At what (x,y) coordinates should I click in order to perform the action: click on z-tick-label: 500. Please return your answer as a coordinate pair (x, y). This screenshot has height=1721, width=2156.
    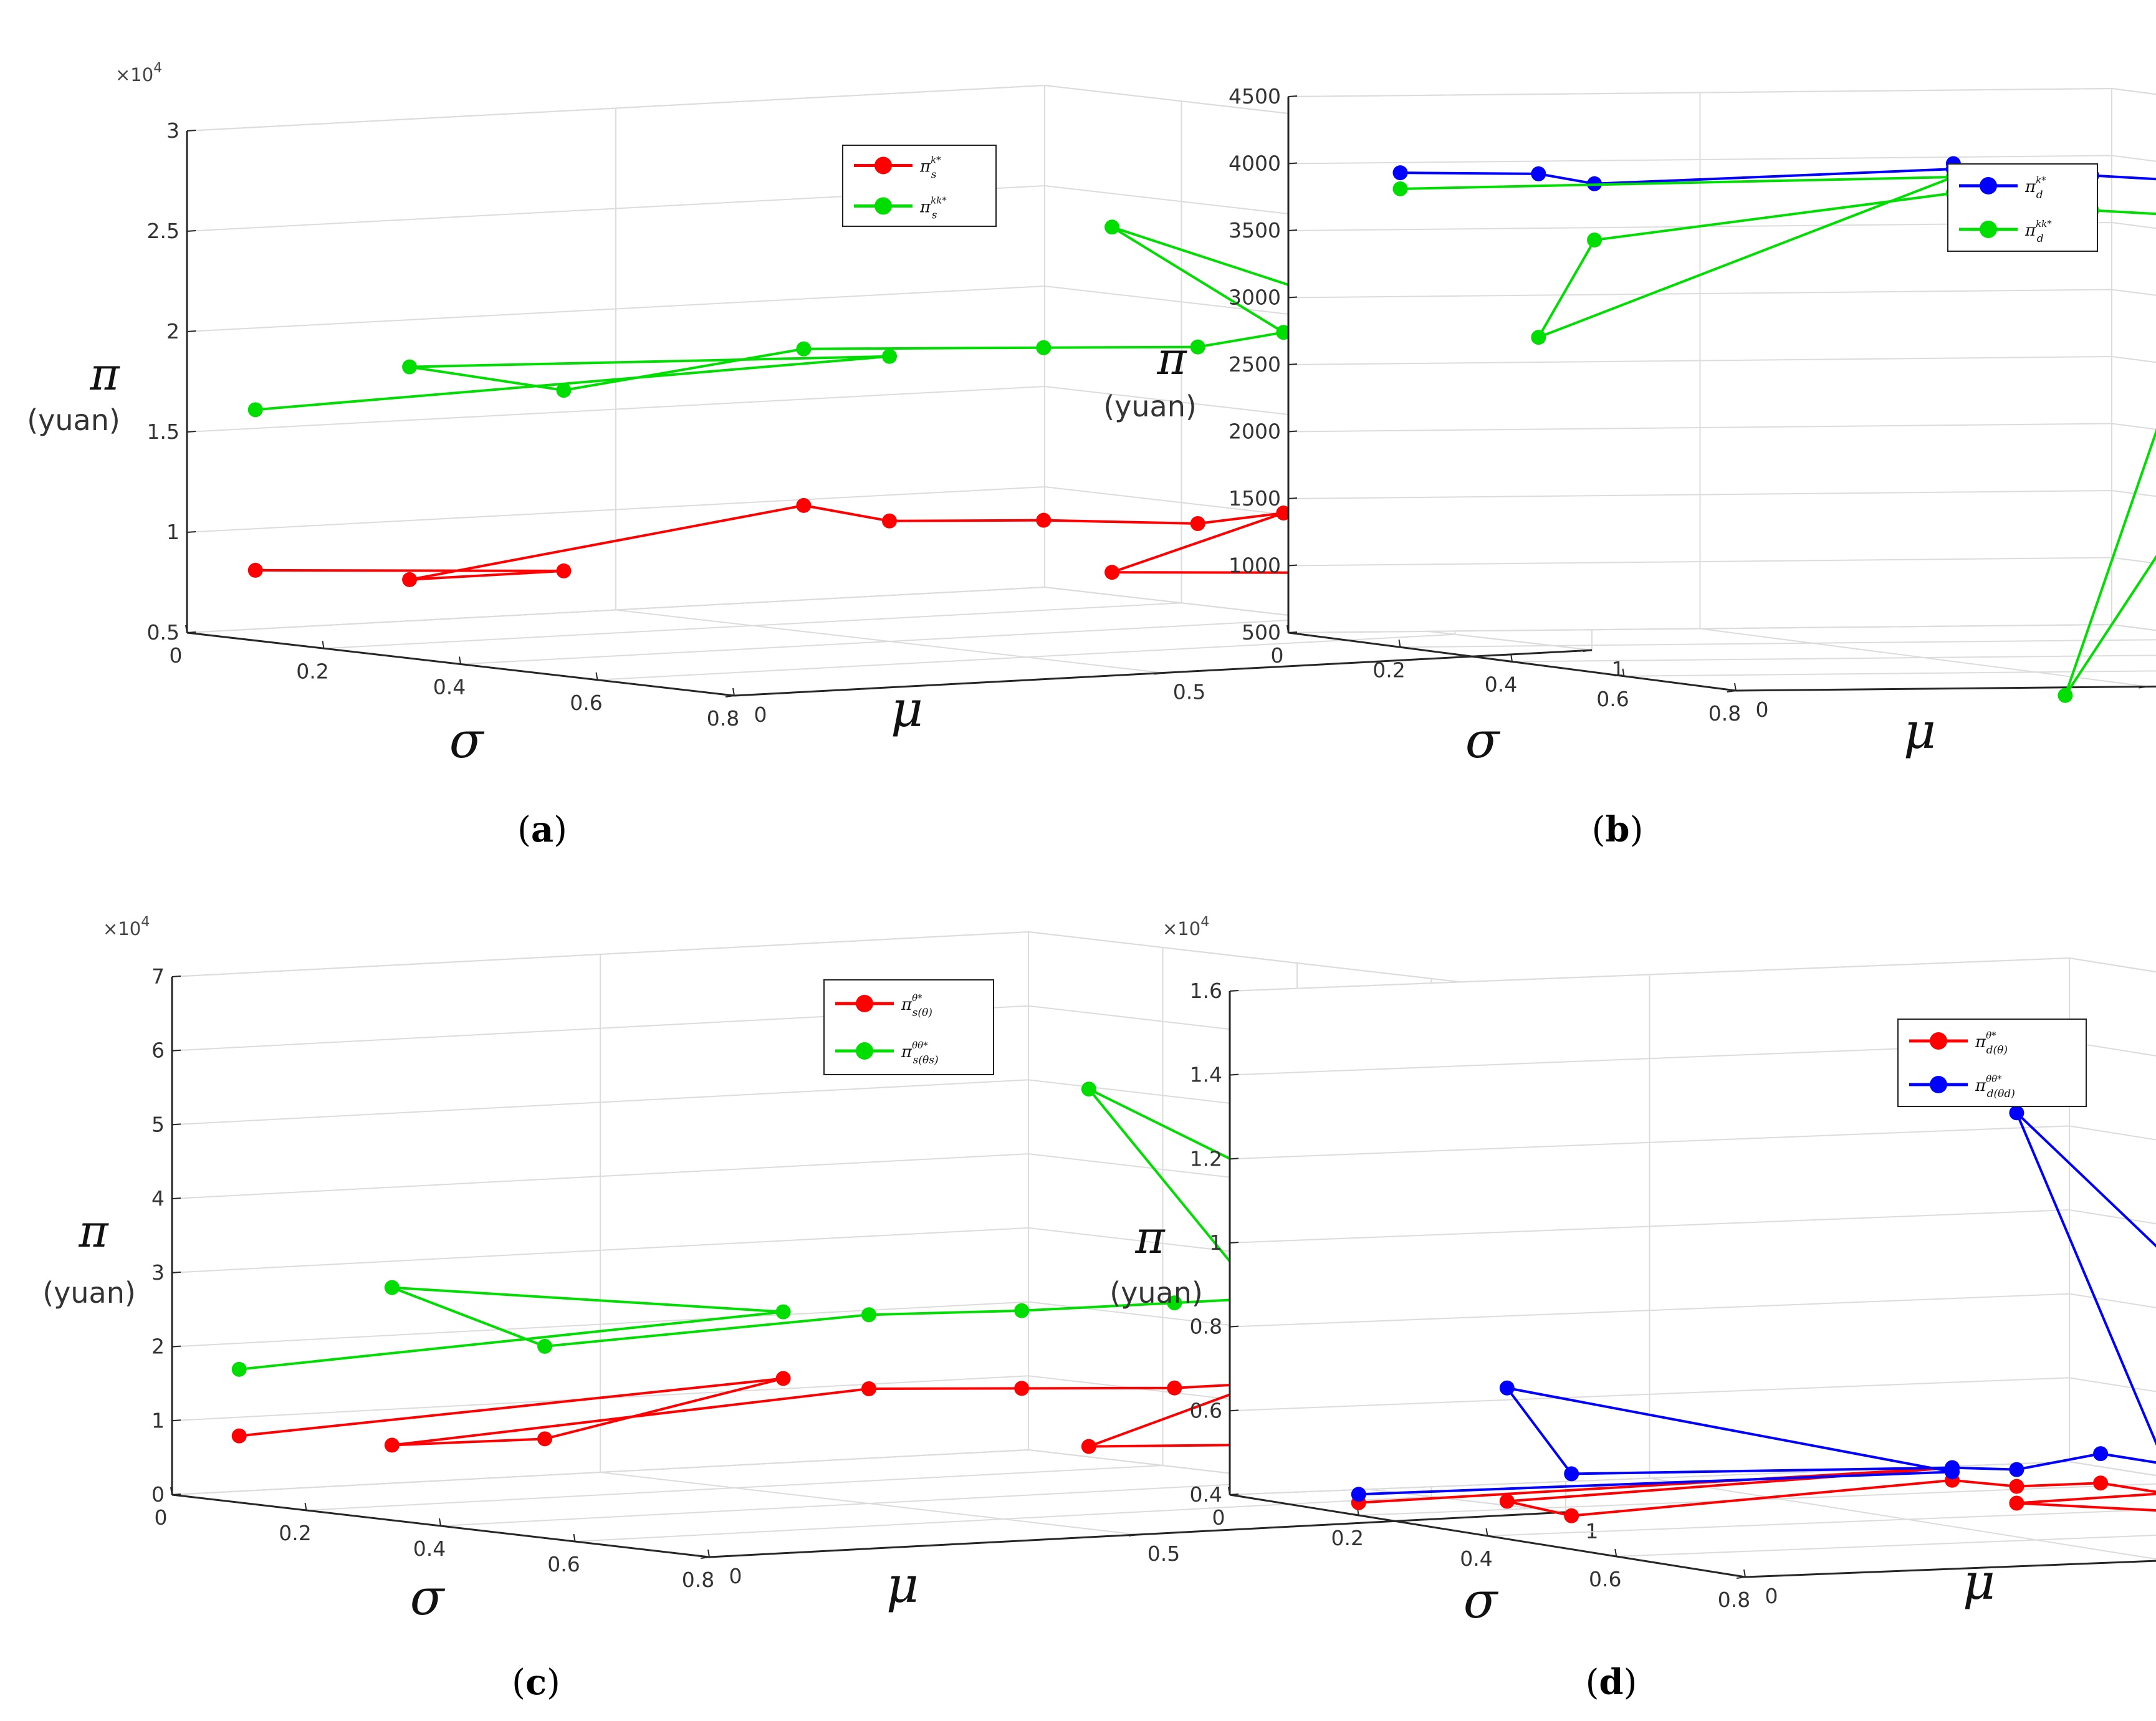
    Looking at the image, I should click on (1262, 632).